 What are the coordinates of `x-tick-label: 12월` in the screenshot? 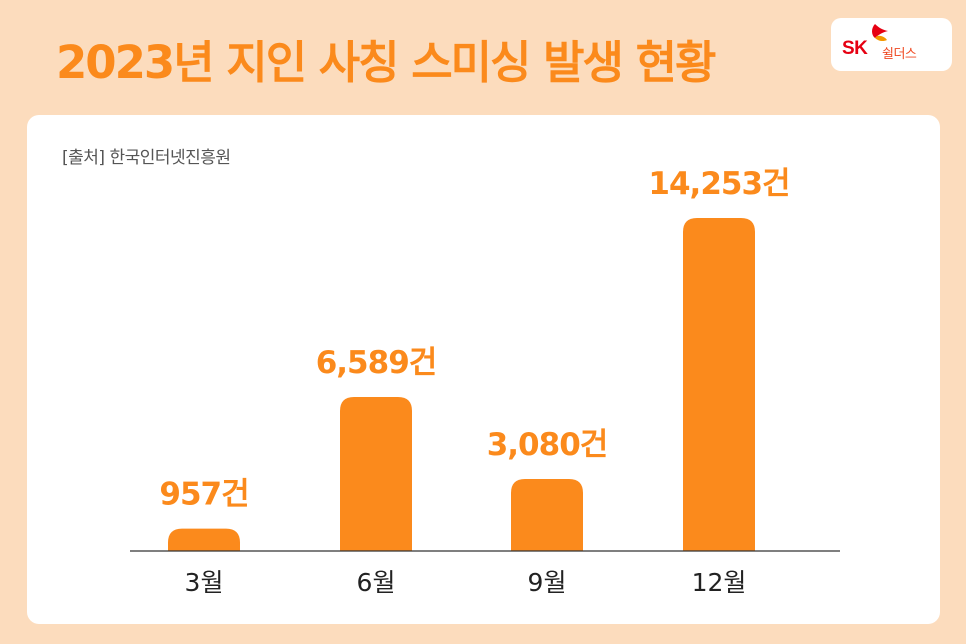 It's located at (719, 582).